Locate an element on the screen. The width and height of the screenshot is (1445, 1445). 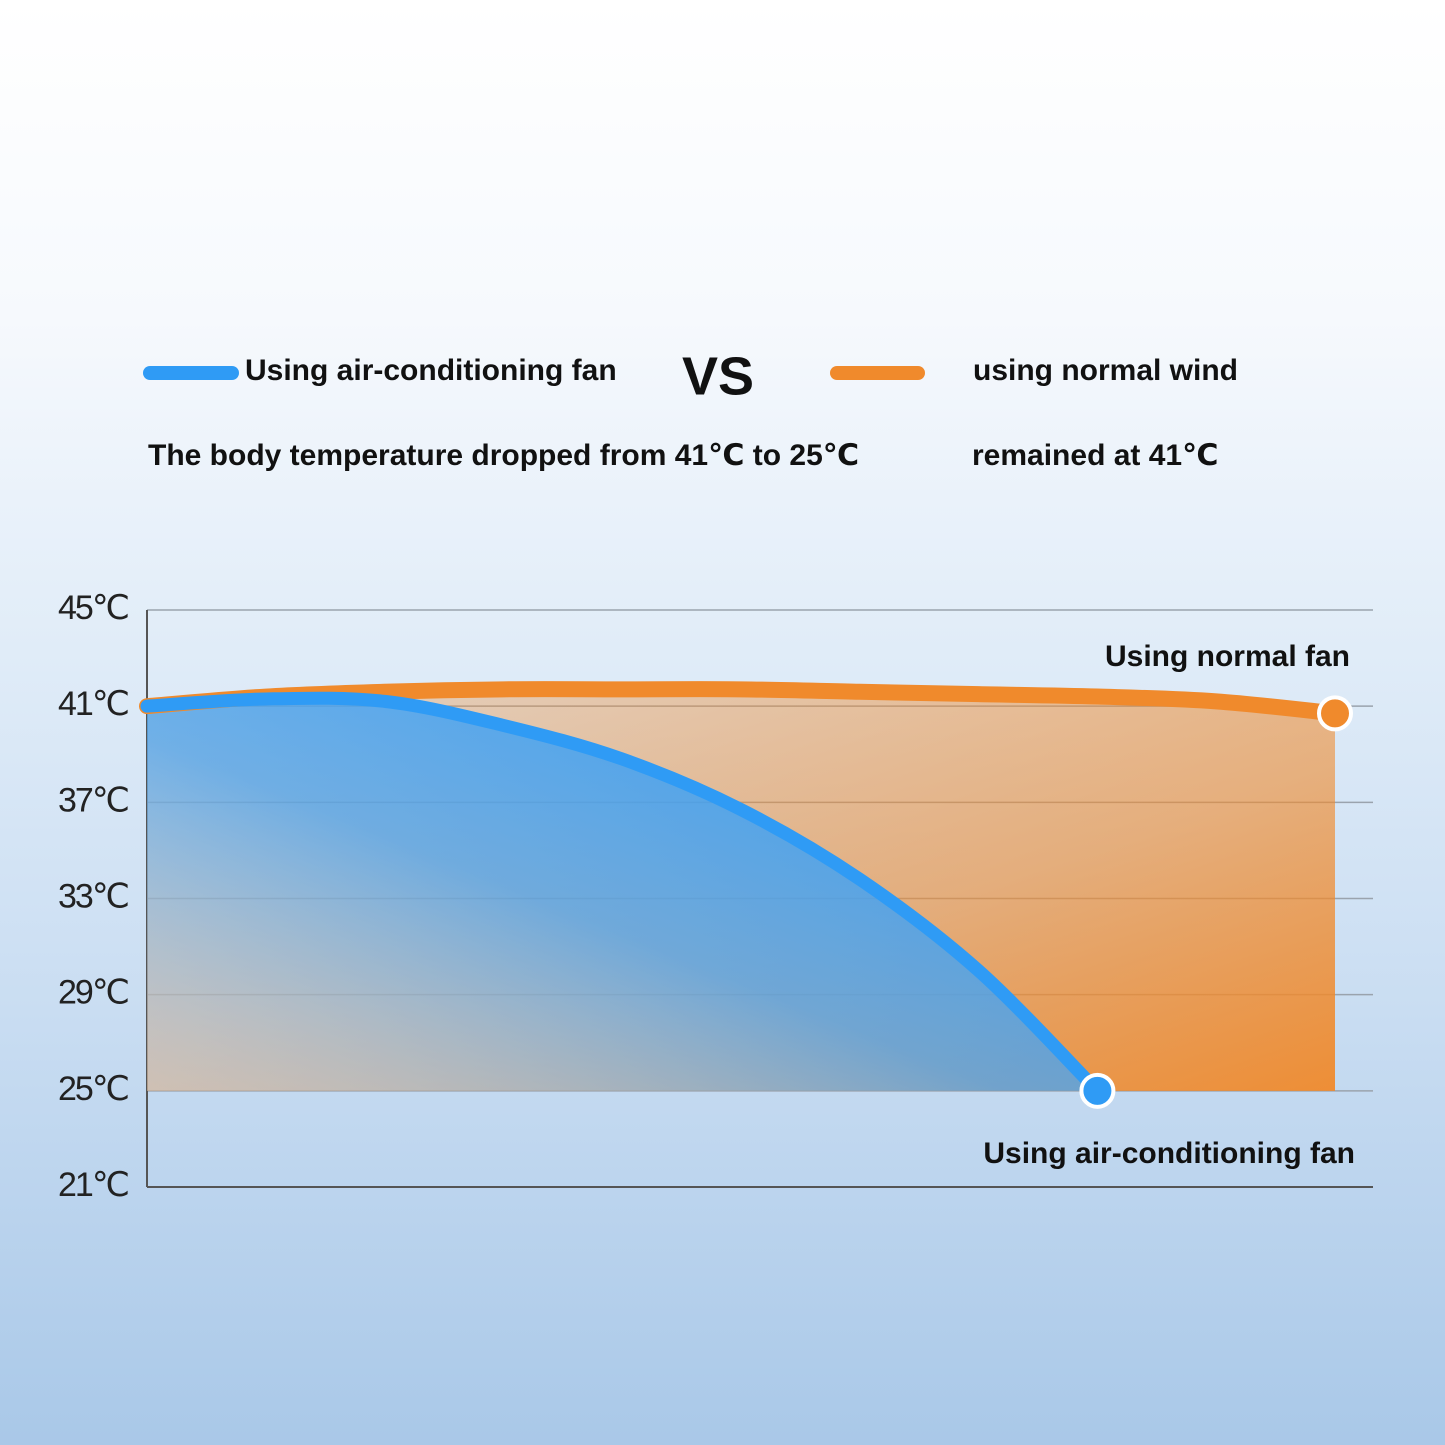
y-tick-label: 29℃ is located at coordinates (93, 993).